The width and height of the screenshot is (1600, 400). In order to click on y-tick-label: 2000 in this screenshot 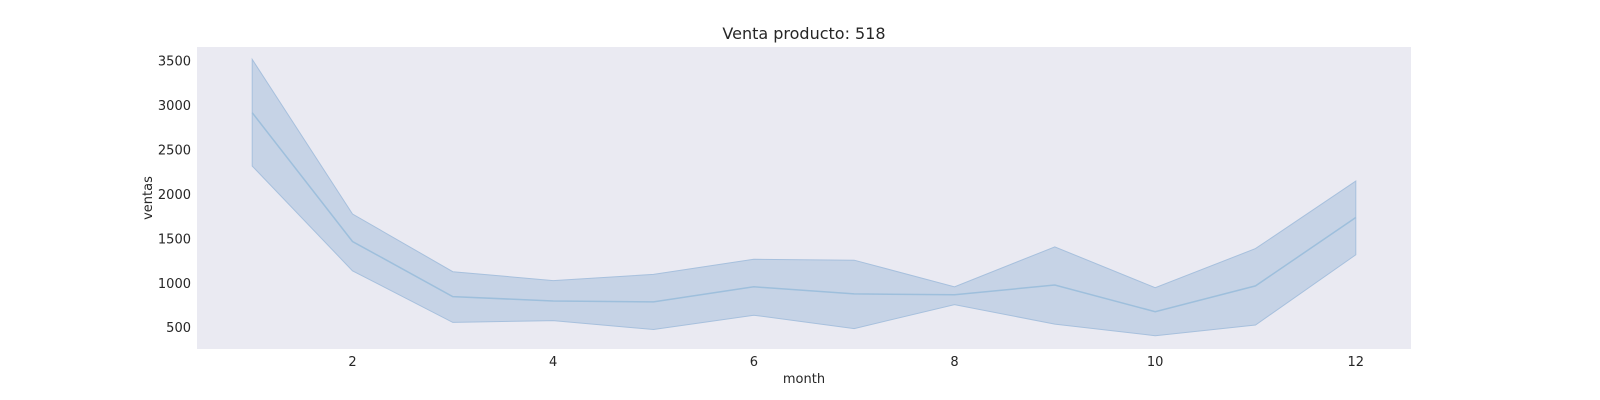, I will do `click(174, 195)`.